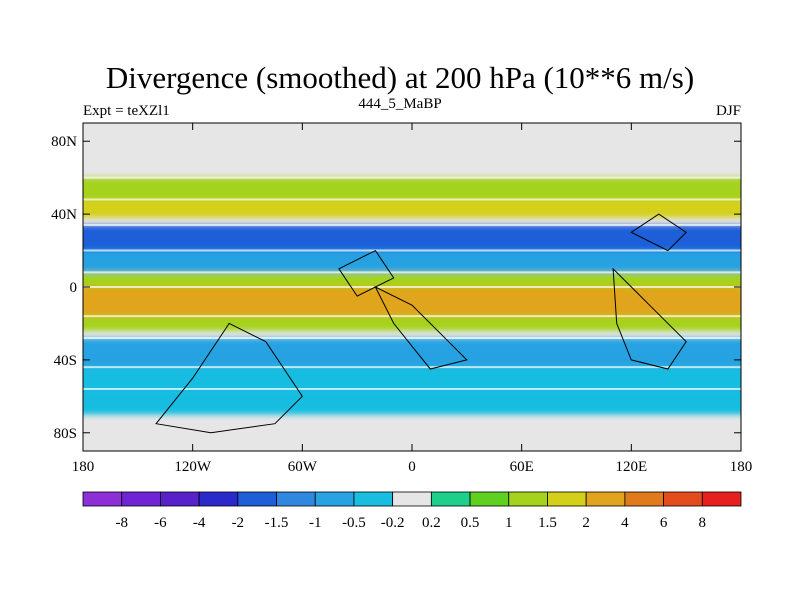  I want to click on y-tick-label: 40S, so click(65, 361).